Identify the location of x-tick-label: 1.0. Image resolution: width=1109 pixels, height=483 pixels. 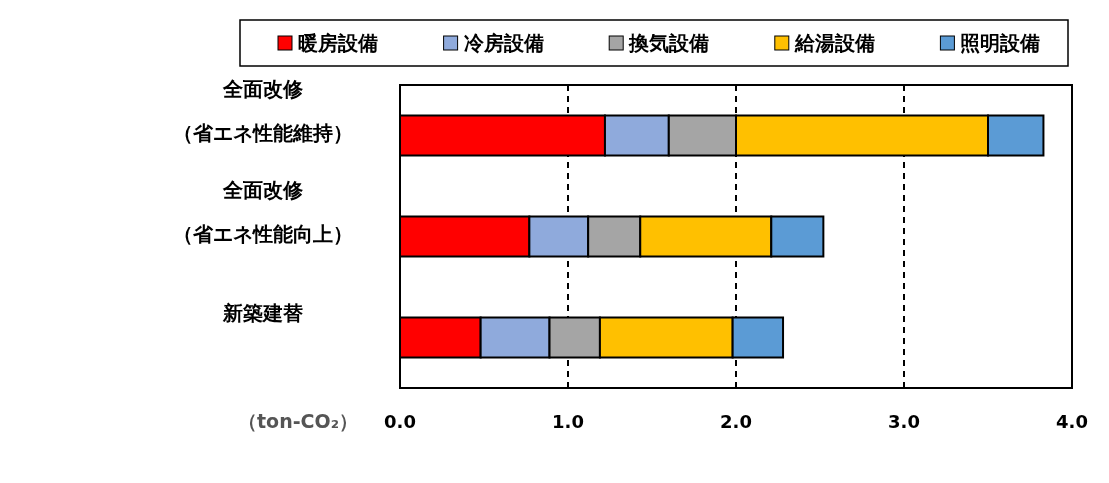
(568, 421).